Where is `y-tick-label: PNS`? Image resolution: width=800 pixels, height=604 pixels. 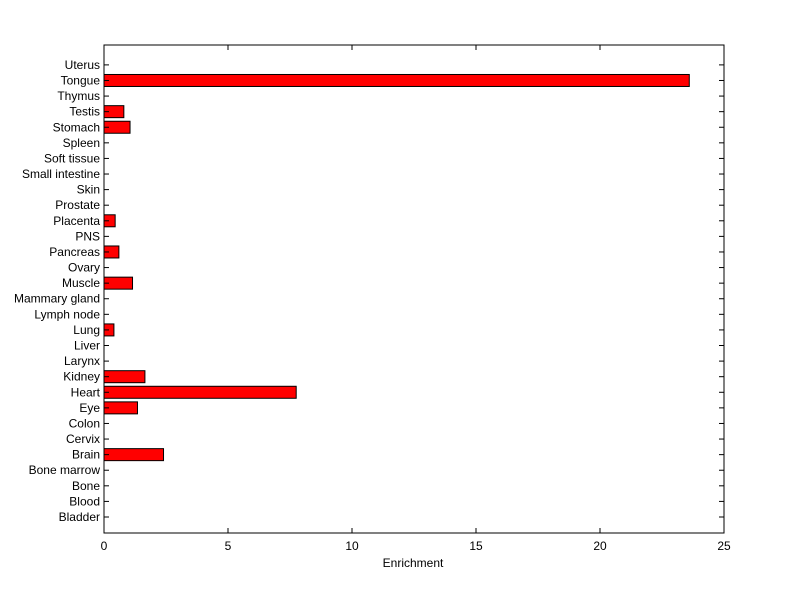 y-tick-label: PNS is located at coordinates (87, 236).